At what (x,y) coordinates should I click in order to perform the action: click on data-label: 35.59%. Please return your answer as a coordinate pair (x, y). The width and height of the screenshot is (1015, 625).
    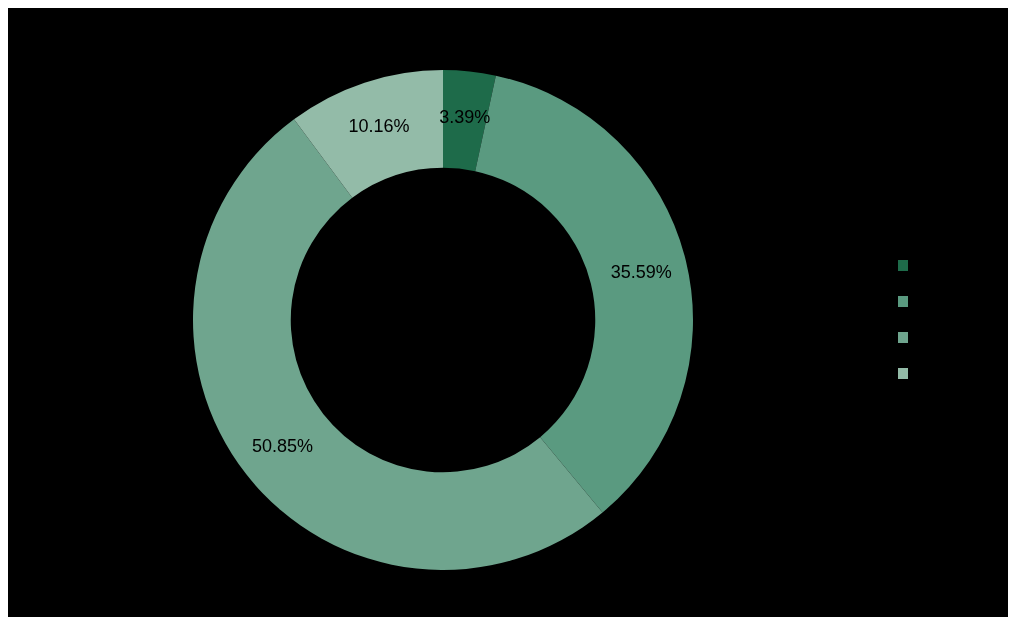
    Looking at the image, I should click on (641, 271).